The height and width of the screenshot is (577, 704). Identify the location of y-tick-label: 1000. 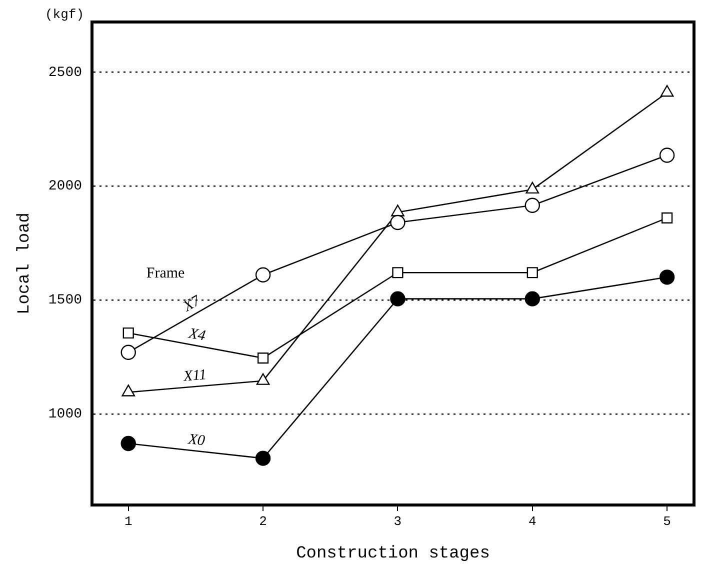
(65, 414).